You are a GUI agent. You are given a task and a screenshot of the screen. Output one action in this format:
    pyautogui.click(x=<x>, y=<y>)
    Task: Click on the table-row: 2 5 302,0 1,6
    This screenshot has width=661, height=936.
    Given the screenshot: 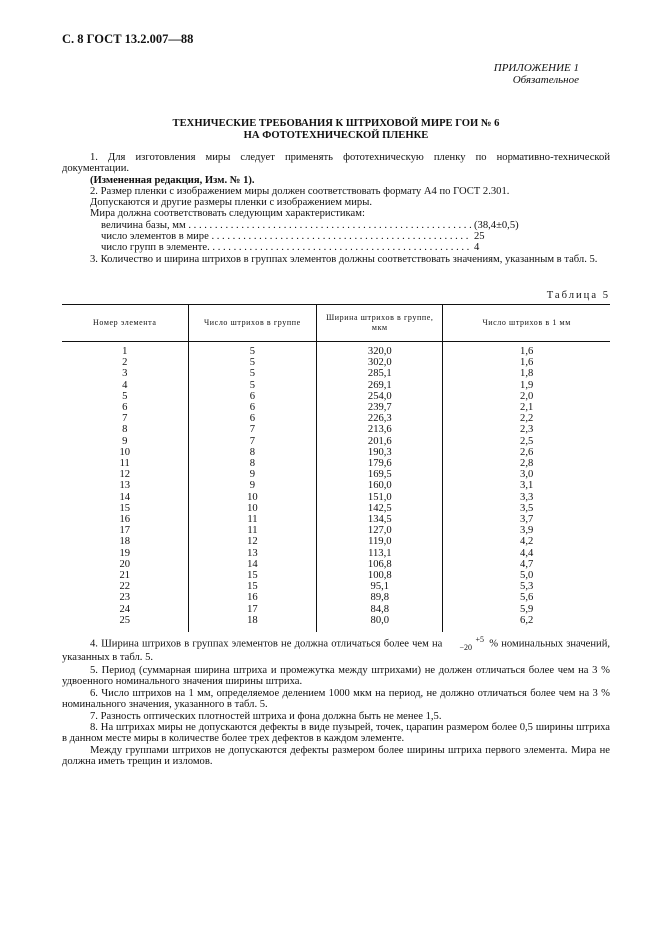 What is the action you would take?
    pyautogui.click(x=336, y=363)
    